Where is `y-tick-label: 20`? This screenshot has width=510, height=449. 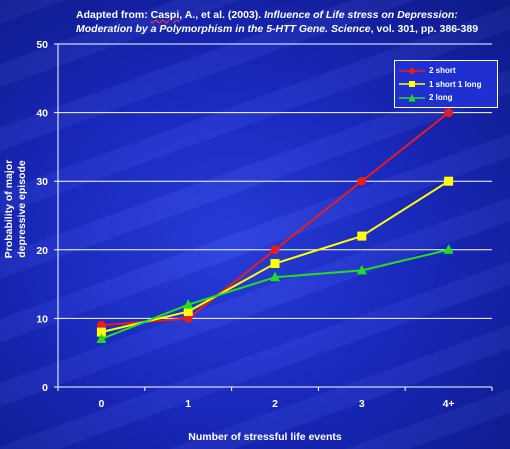 y-tick-label: 20 is located at coordinates (42, 251).